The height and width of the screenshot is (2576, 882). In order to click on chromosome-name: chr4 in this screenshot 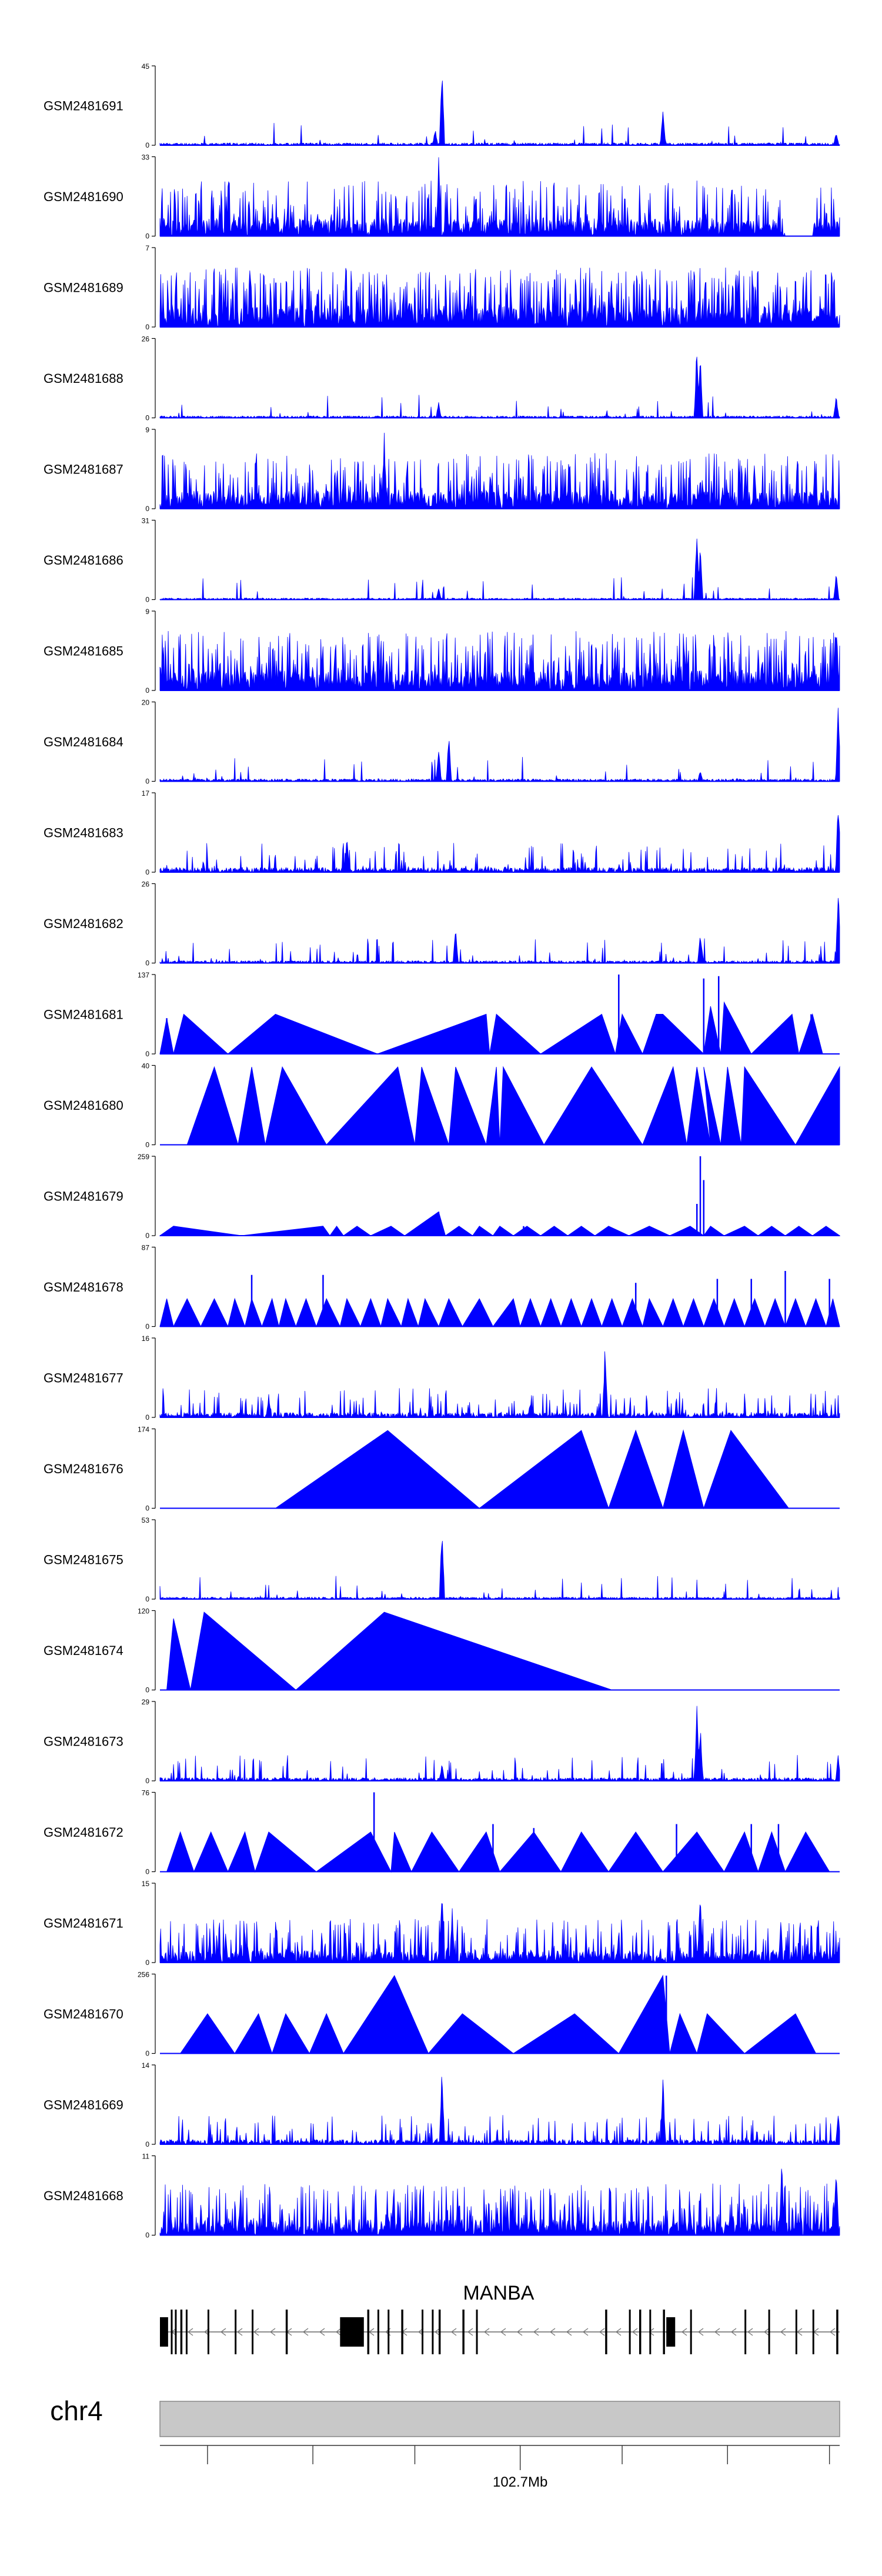, I will do `click(76, 2410)`.